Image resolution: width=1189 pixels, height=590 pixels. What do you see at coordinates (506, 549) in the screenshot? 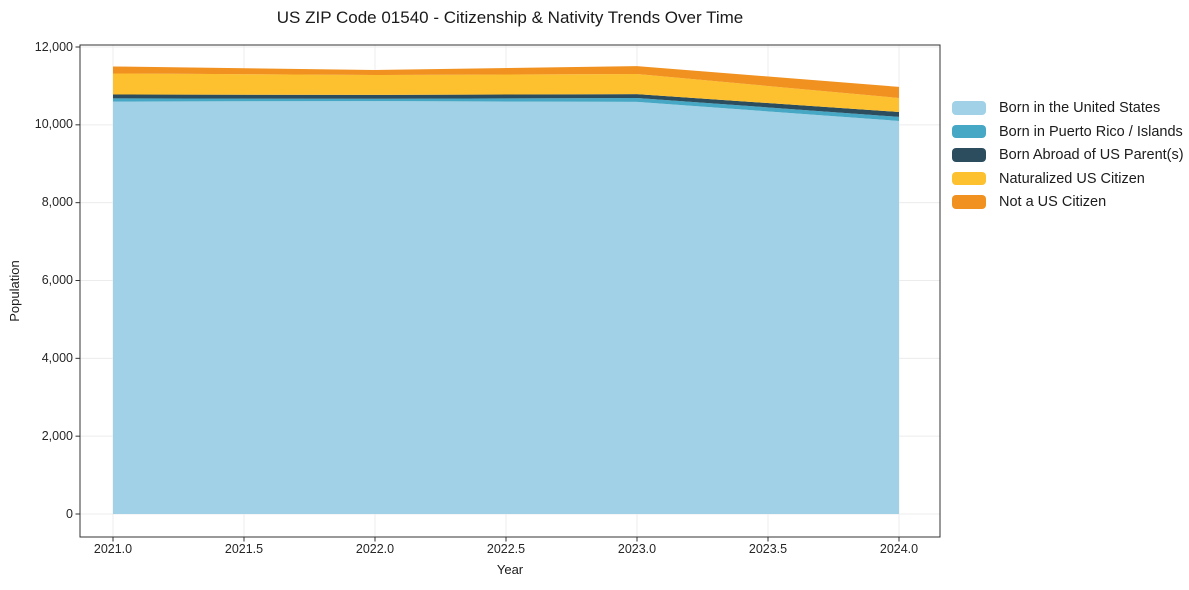
I see `x-tick-label: 2022.5` at bounding box center [506, 549].